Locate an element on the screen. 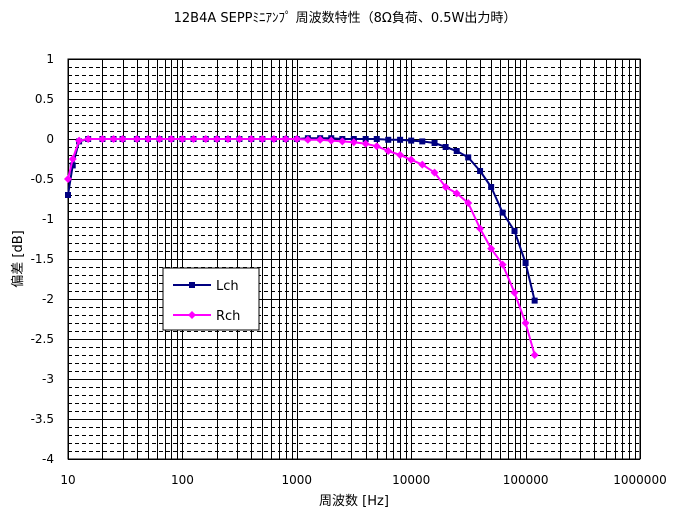 Image resolution: width=681 pixels, height=522 pixels. x-tick-label: 1000000 is located at coordinates (639, 480).